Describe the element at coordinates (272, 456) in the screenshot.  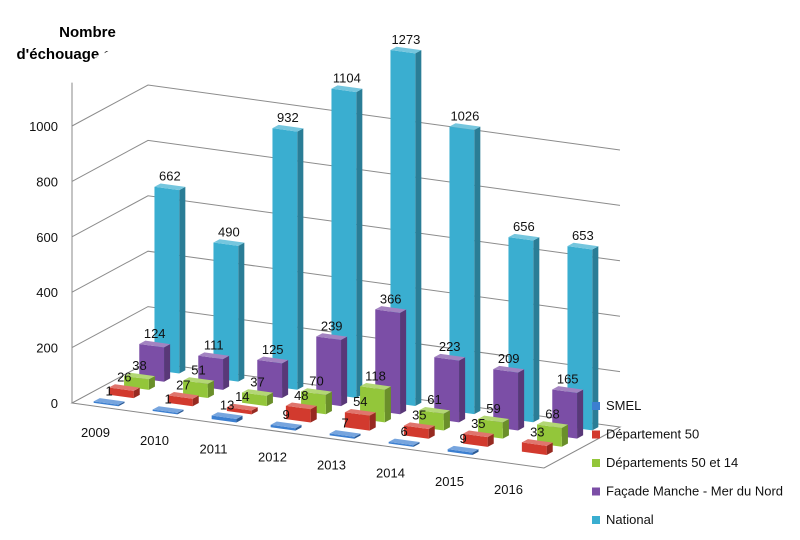
I see `x-tick-label: 2012` at that location.